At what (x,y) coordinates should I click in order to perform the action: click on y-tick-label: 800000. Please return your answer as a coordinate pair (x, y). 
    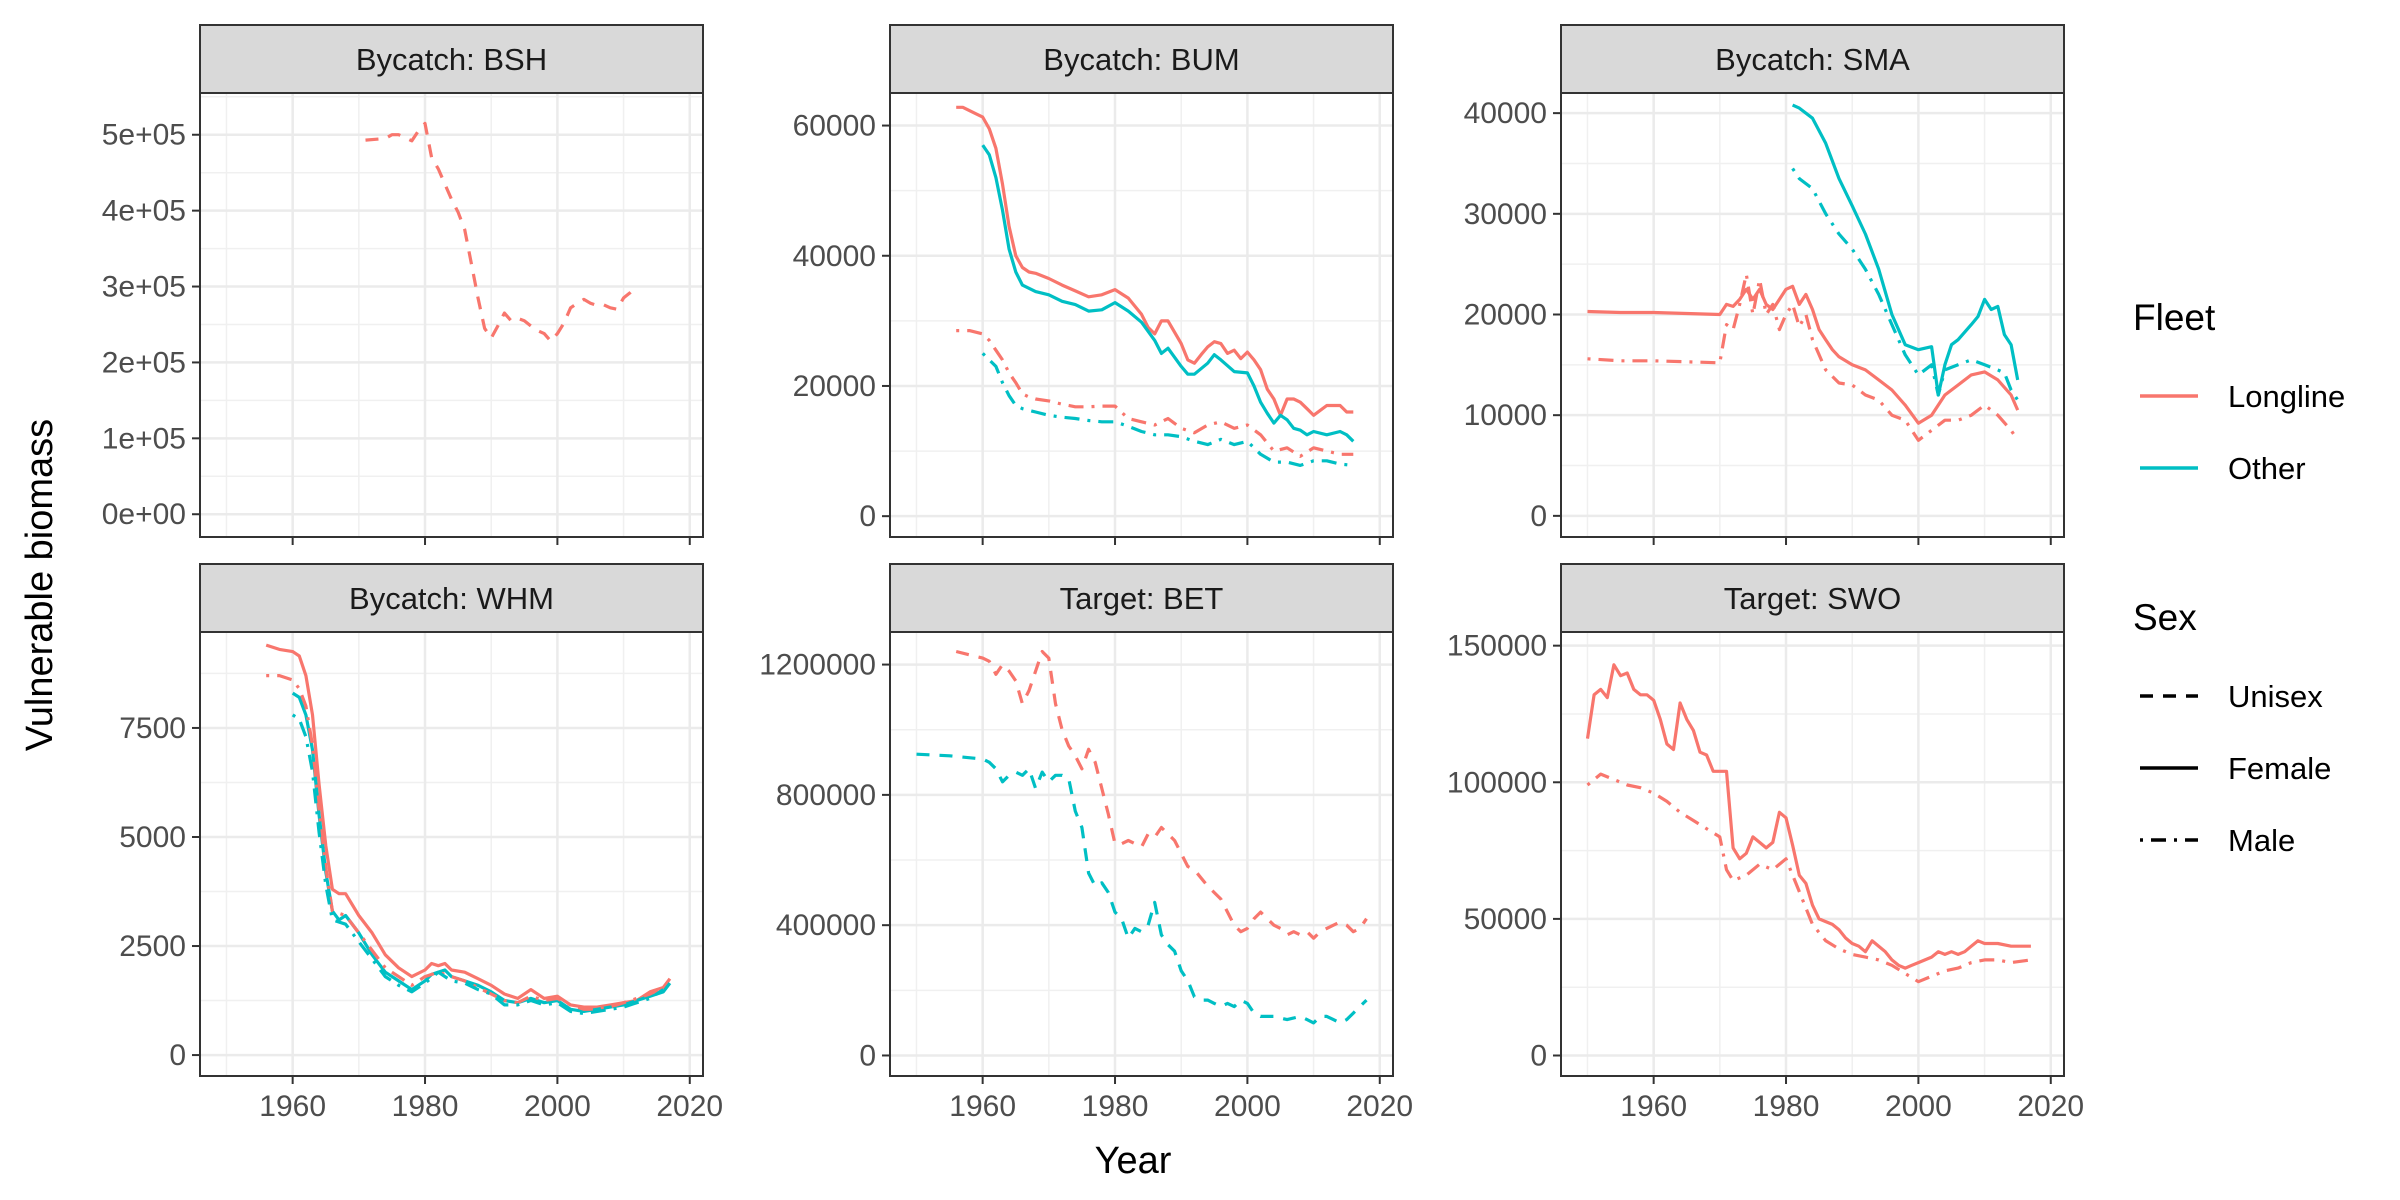
    Looking at the image, I should click on (826, 795).